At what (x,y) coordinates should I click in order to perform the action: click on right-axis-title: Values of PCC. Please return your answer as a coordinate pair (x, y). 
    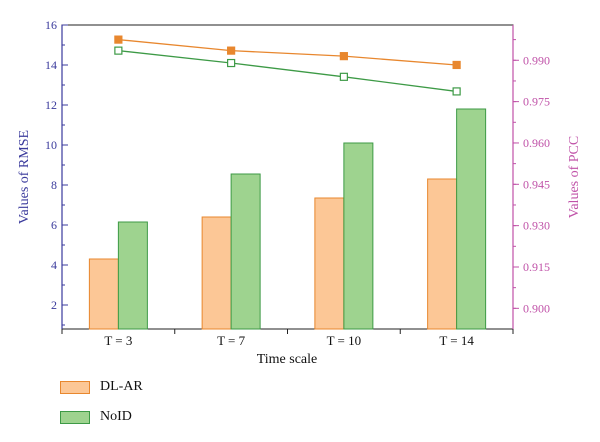
    Looking at the image, I should click on (574, 177).